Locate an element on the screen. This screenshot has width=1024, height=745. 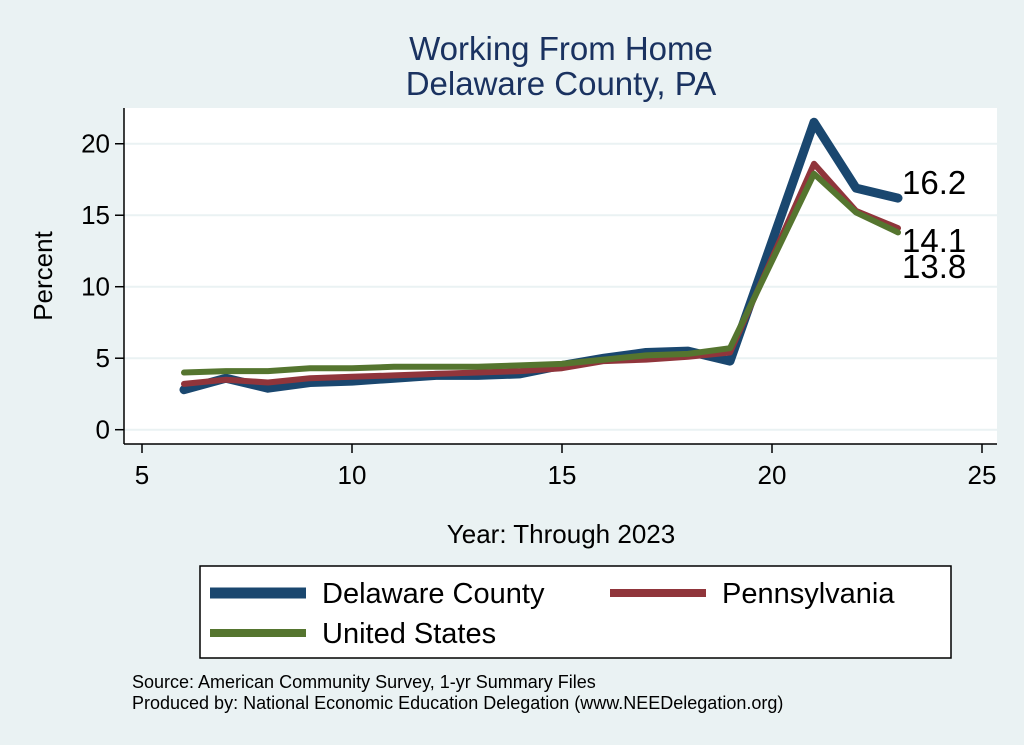
x-axis-title: Year: Through 2023 is located at coordinates (561, 534).